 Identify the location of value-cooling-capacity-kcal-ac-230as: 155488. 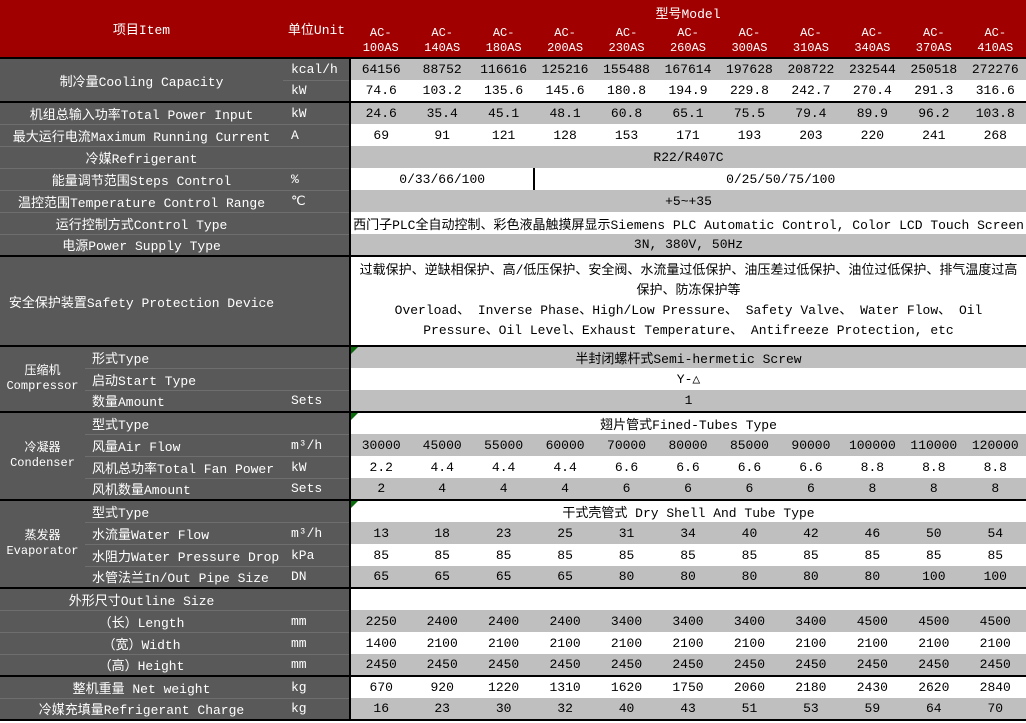
(626, 69).